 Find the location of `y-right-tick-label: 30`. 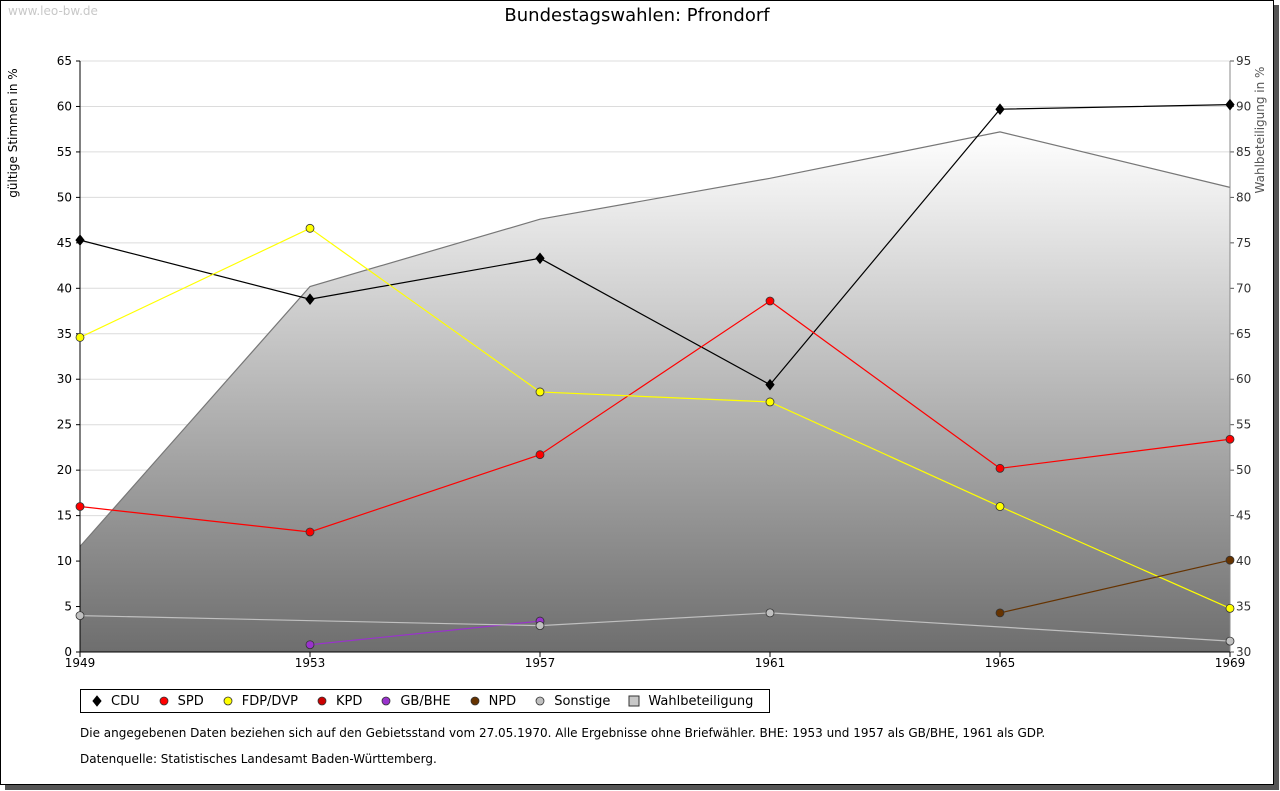

y-right-tick-label: 30 is located at coordinates (1243, 652).